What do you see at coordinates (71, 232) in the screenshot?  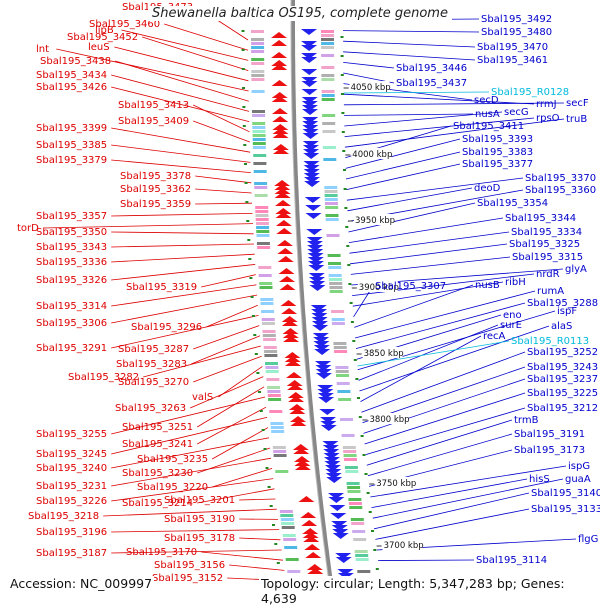 I see `gene-label-sbal195-3350: Sbal195_3350` at bounding box center [71, 232].